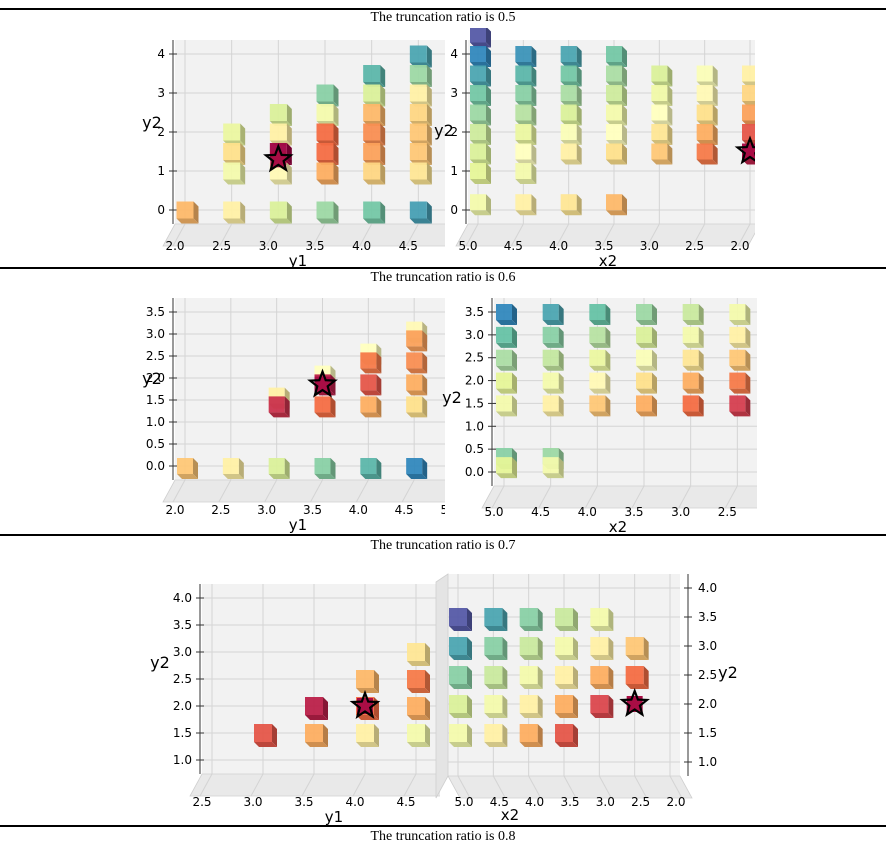  What do you see at coordinates (474, 472) in the screenshot?
I see `y-tick-label: 0.0` at bounding box center [474, 472].